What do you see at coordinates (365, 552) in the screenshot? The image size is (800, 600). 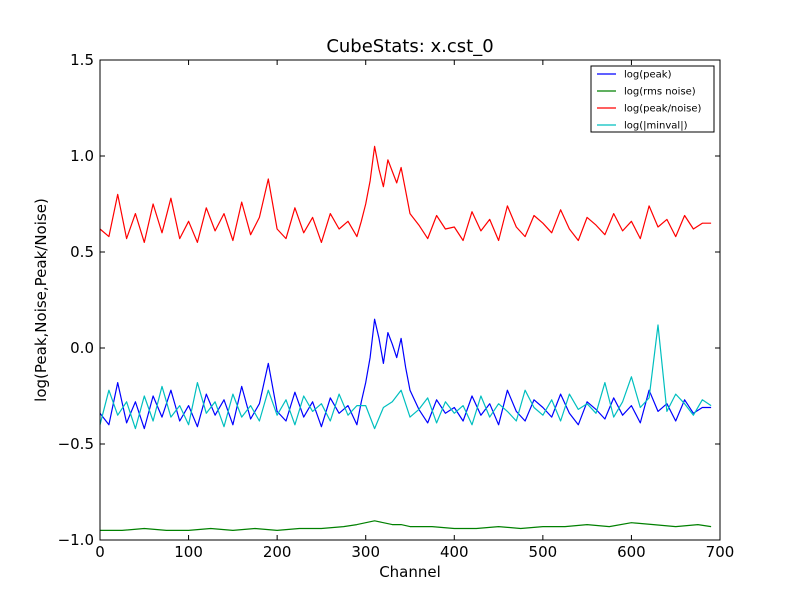 I see `x-tick-label: 300` at bounding box center [365, 552].